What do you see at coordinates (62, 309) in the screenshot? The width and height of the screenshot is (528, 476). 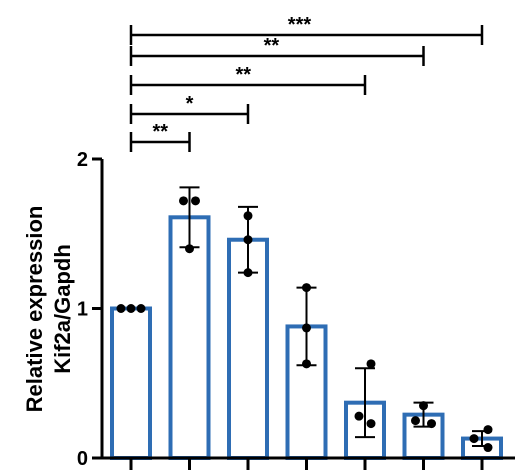 I see `y-axis-label-line-2: Kif2a/Gapdh` at bounding box center [62, 309].